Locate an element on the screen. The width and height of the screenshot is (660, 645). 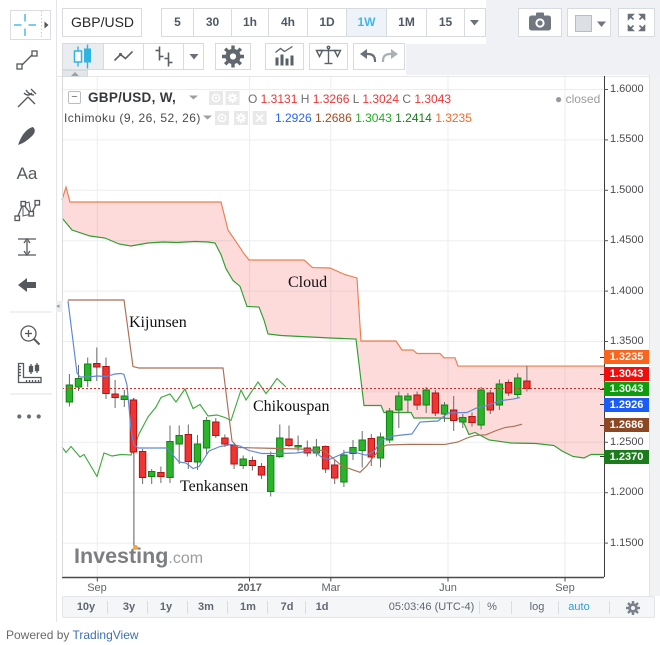
svg-text: Aa is located at coordinates (27, 173).